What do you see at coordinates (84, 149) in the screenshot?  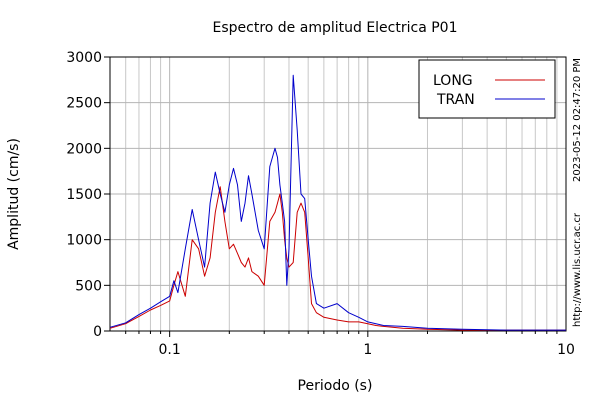 I see `y-tick-label: 2000` at bounding box center [84, 149].